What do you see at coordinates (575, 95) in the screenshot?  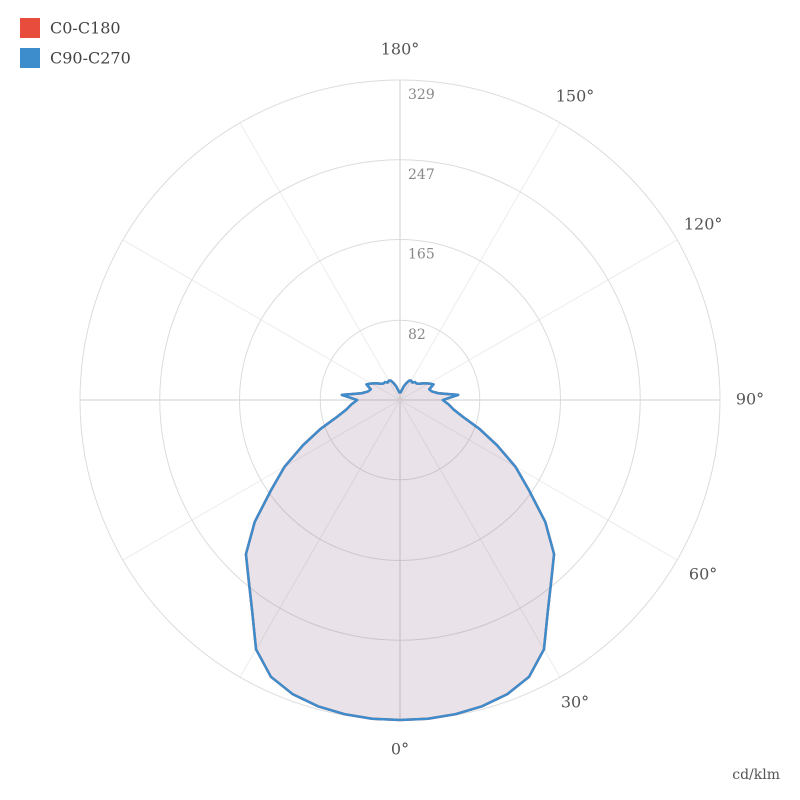 I see `angle-label: 150°` at bounding box center [575, 95].